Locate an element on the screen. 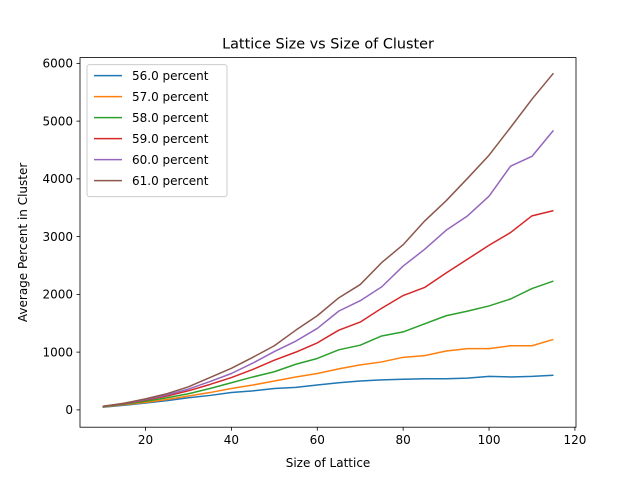  legend-label-2: 58.0 percent is located at coordinates (170, 118).